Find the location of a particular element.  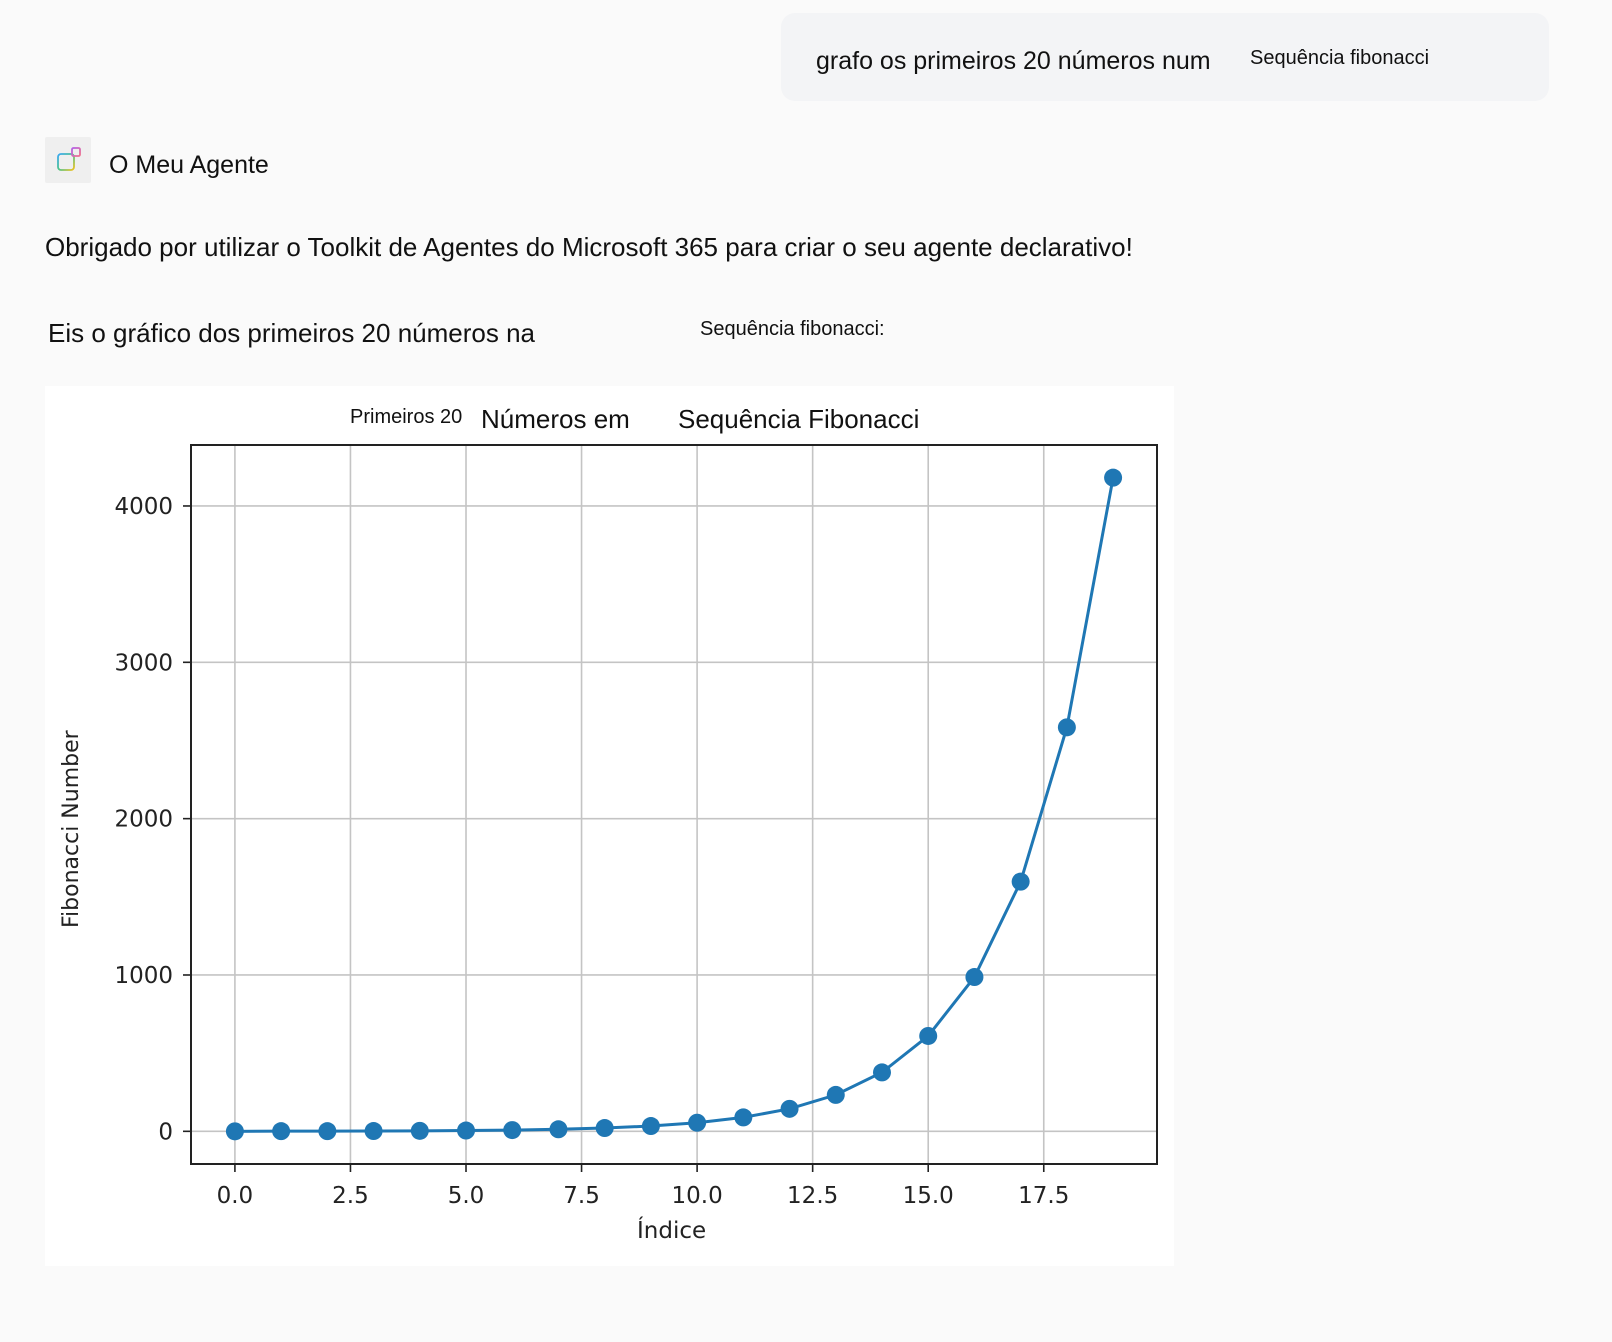

x-tick-label: 15.0 is located at coordinates (928, 1196).